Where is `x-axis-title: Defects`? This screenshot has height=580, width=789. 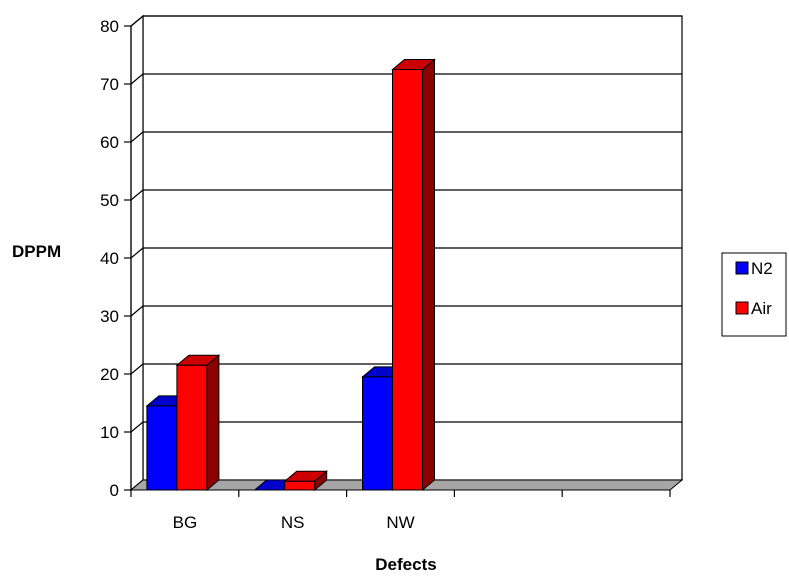 x-axis-title: Defects is located at coordinates (405, 564).